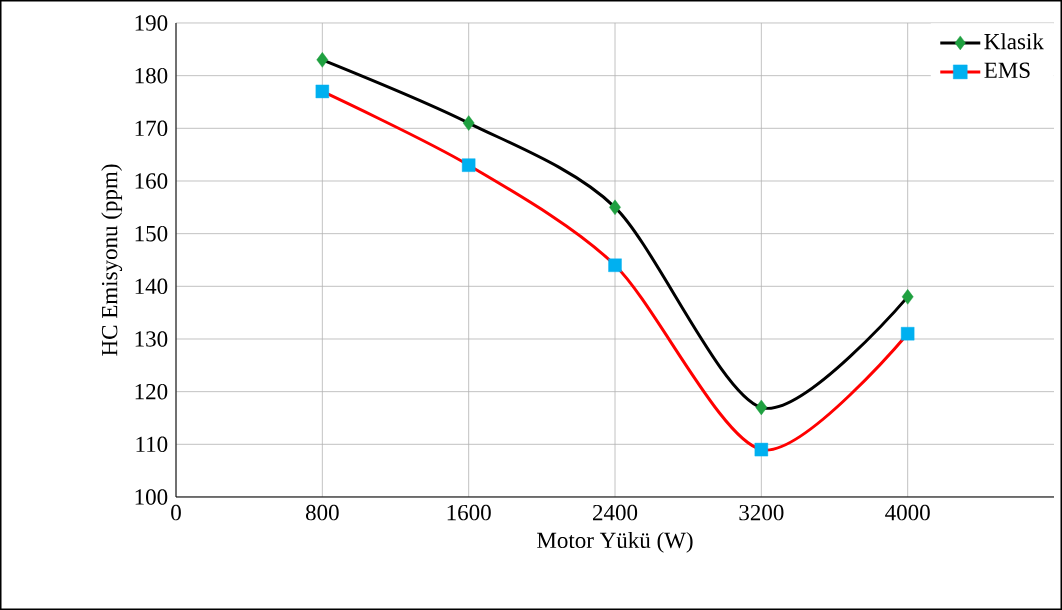 This screenshot has height=610, width=1062. What do you see at coordinates (761, 512) in the screenshot?
I see `x-tick-label: 3200` at bounding box center [761, 512].